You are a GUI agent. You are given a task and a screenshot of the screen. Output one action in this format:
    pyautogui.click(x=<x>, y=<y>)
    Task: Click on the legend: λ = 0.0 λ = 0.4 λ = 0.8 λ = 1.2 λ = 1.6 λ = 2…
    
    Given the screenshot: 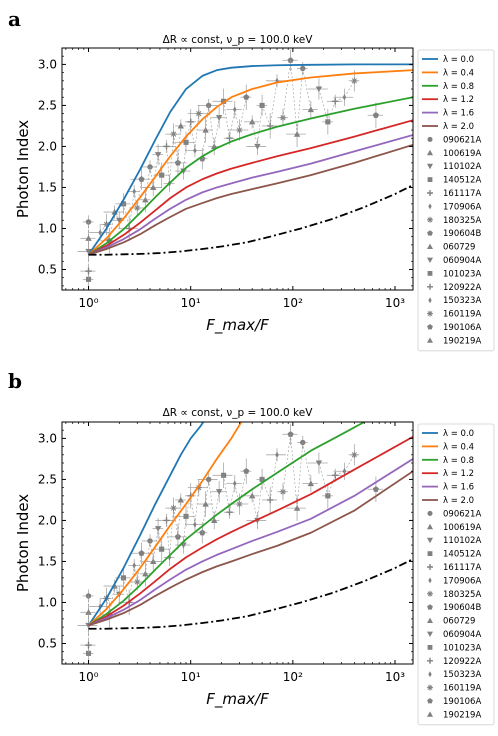 What is the action you would take?
    pyautogui.click(x=456, y=200)
    